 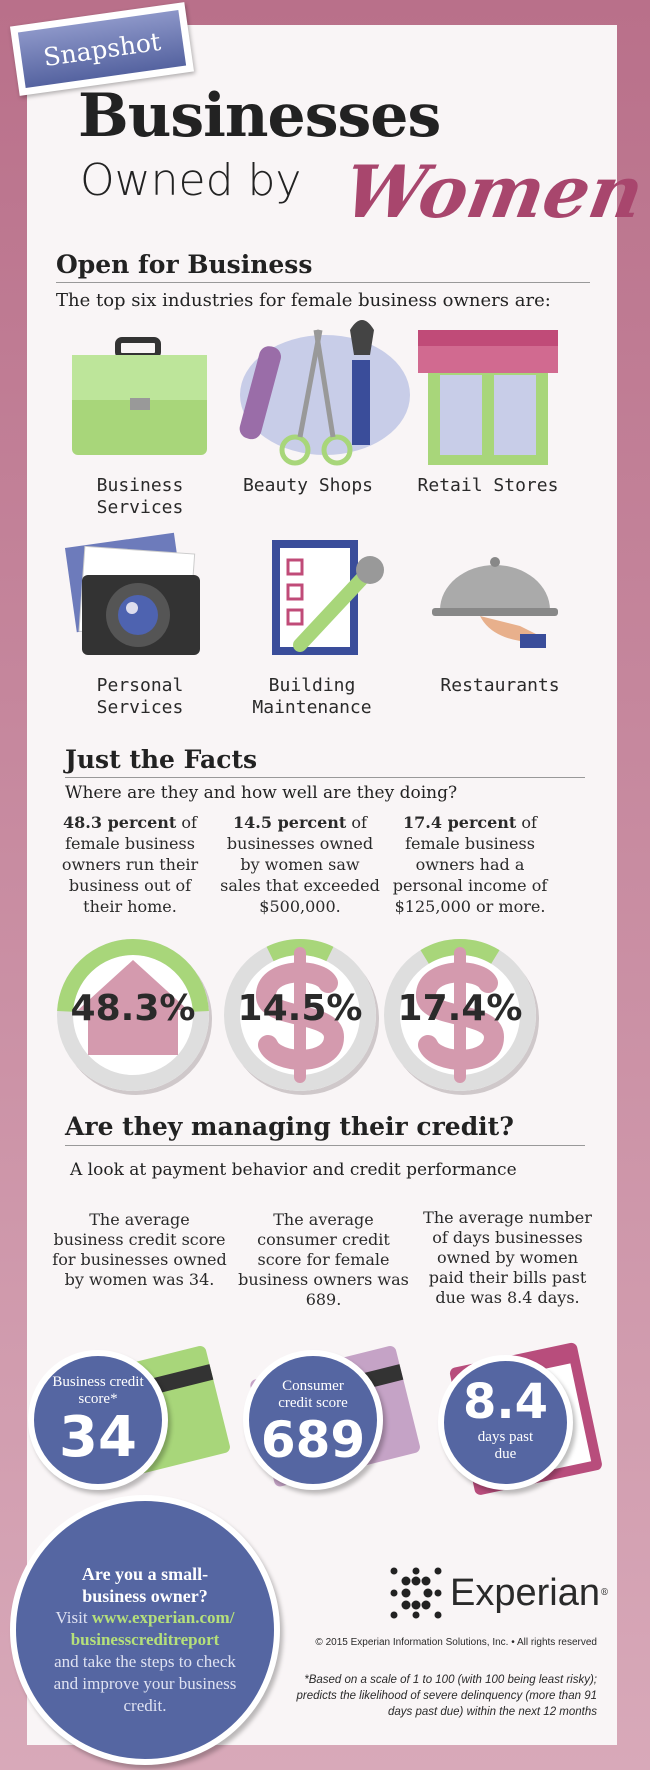 I want to click on donut-value: 17.4%, so click(x=460, y=1008).